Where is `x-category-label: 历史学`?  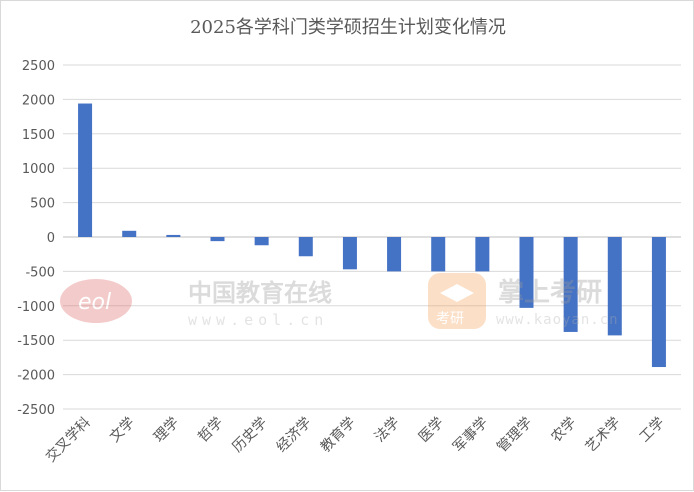 x-category-label: 历史学 is located at coordinates (249, 435).